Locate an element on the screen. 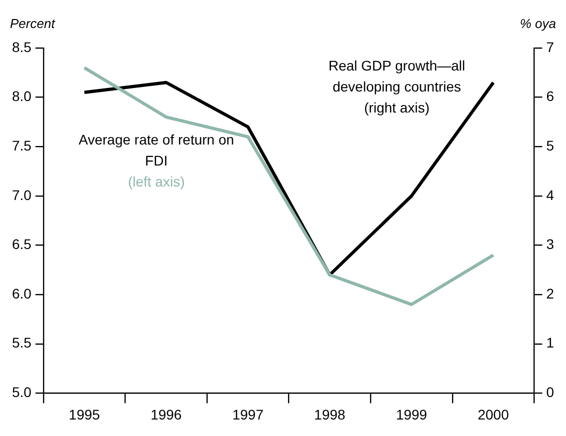 This screenshot has height=436, width=566. annotation: (left axis) is located at coordinates (156, 182).